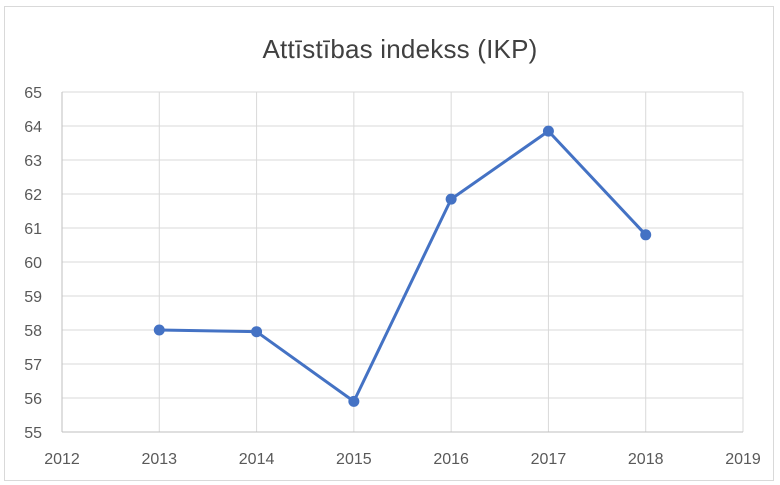  I want to click on y-tick-label: 55, so click(33, 433).